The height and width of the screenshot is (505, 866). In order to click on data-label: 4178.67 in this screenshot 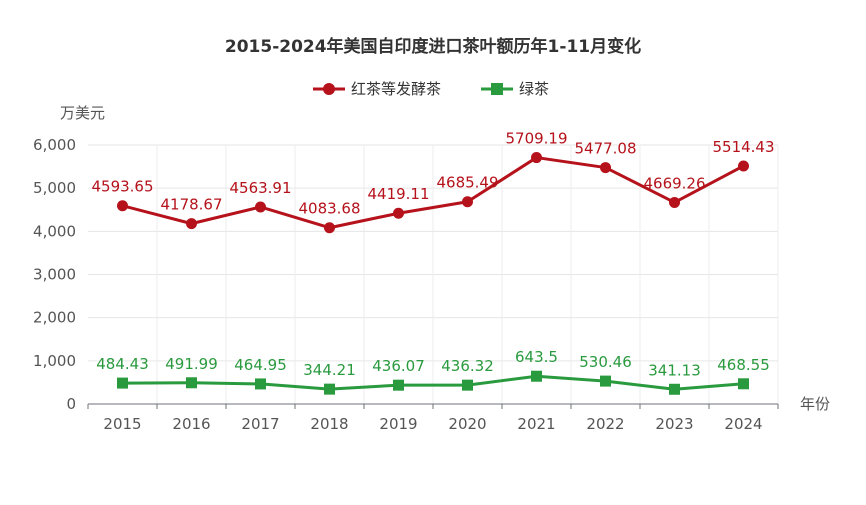, I will do `click(191, 205)`.